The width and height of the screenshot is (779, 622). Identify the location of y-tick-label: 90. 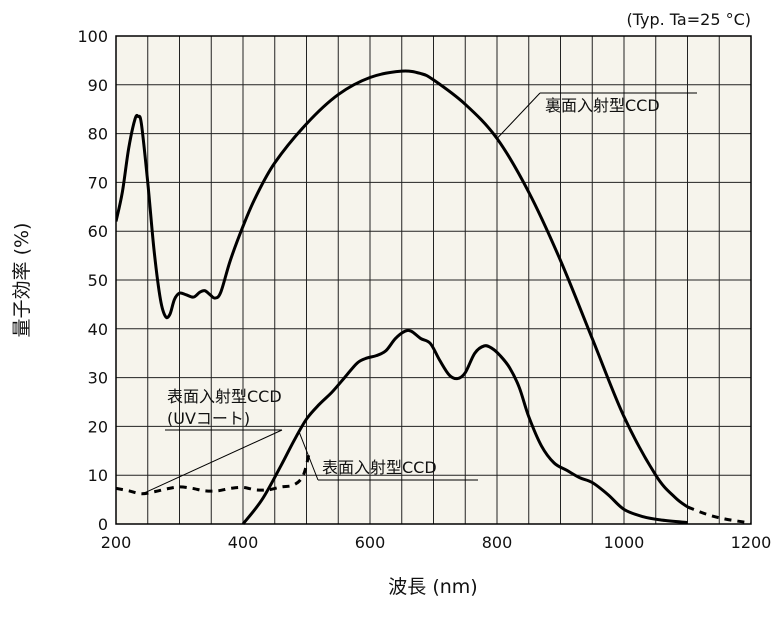
(98, 85).